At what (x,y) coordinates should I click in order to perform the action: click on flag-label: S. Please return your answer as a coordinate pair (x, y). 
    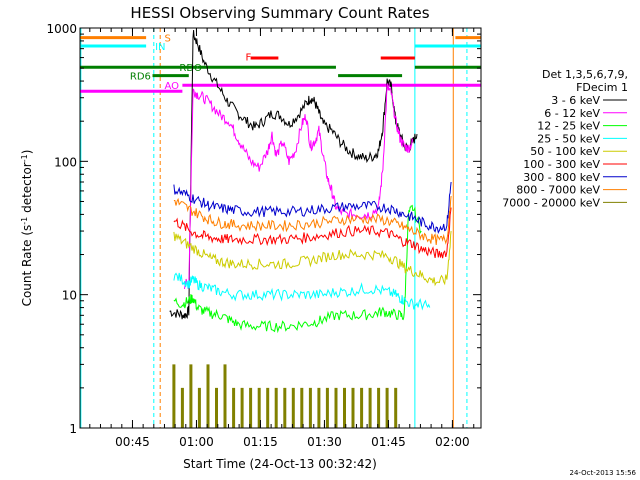
    Looking at the image, I should click on (167, 39).